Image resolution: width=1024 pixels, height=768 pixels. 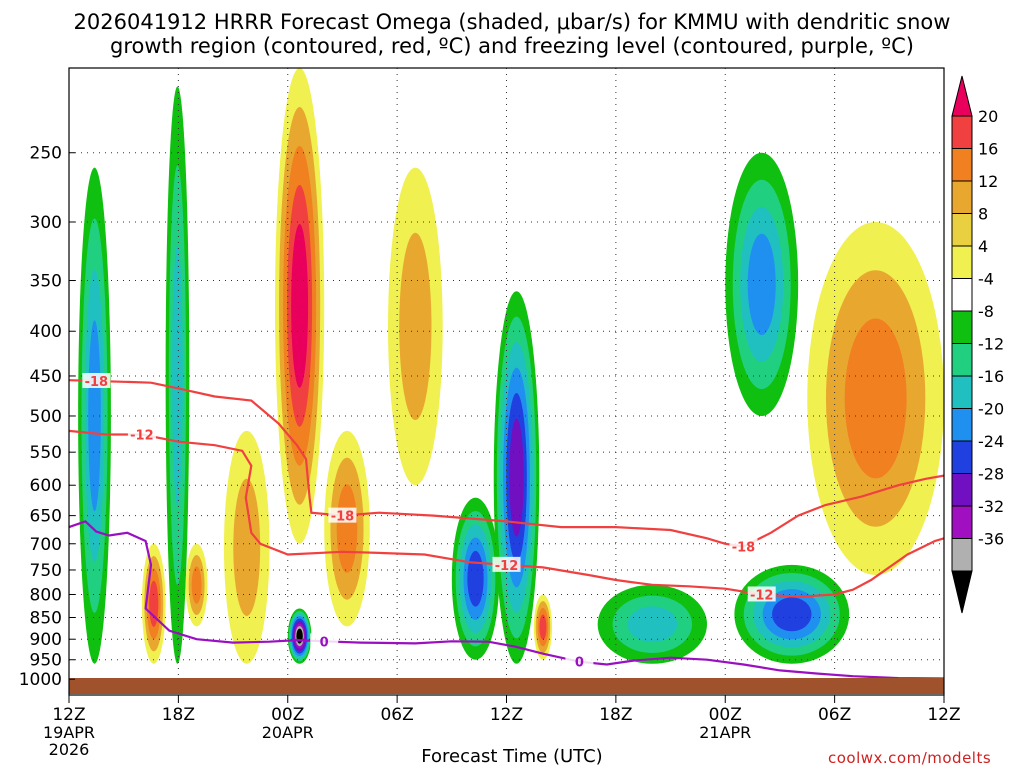 I want to click on y-tick-label: 550, so click(x=46, y=453).